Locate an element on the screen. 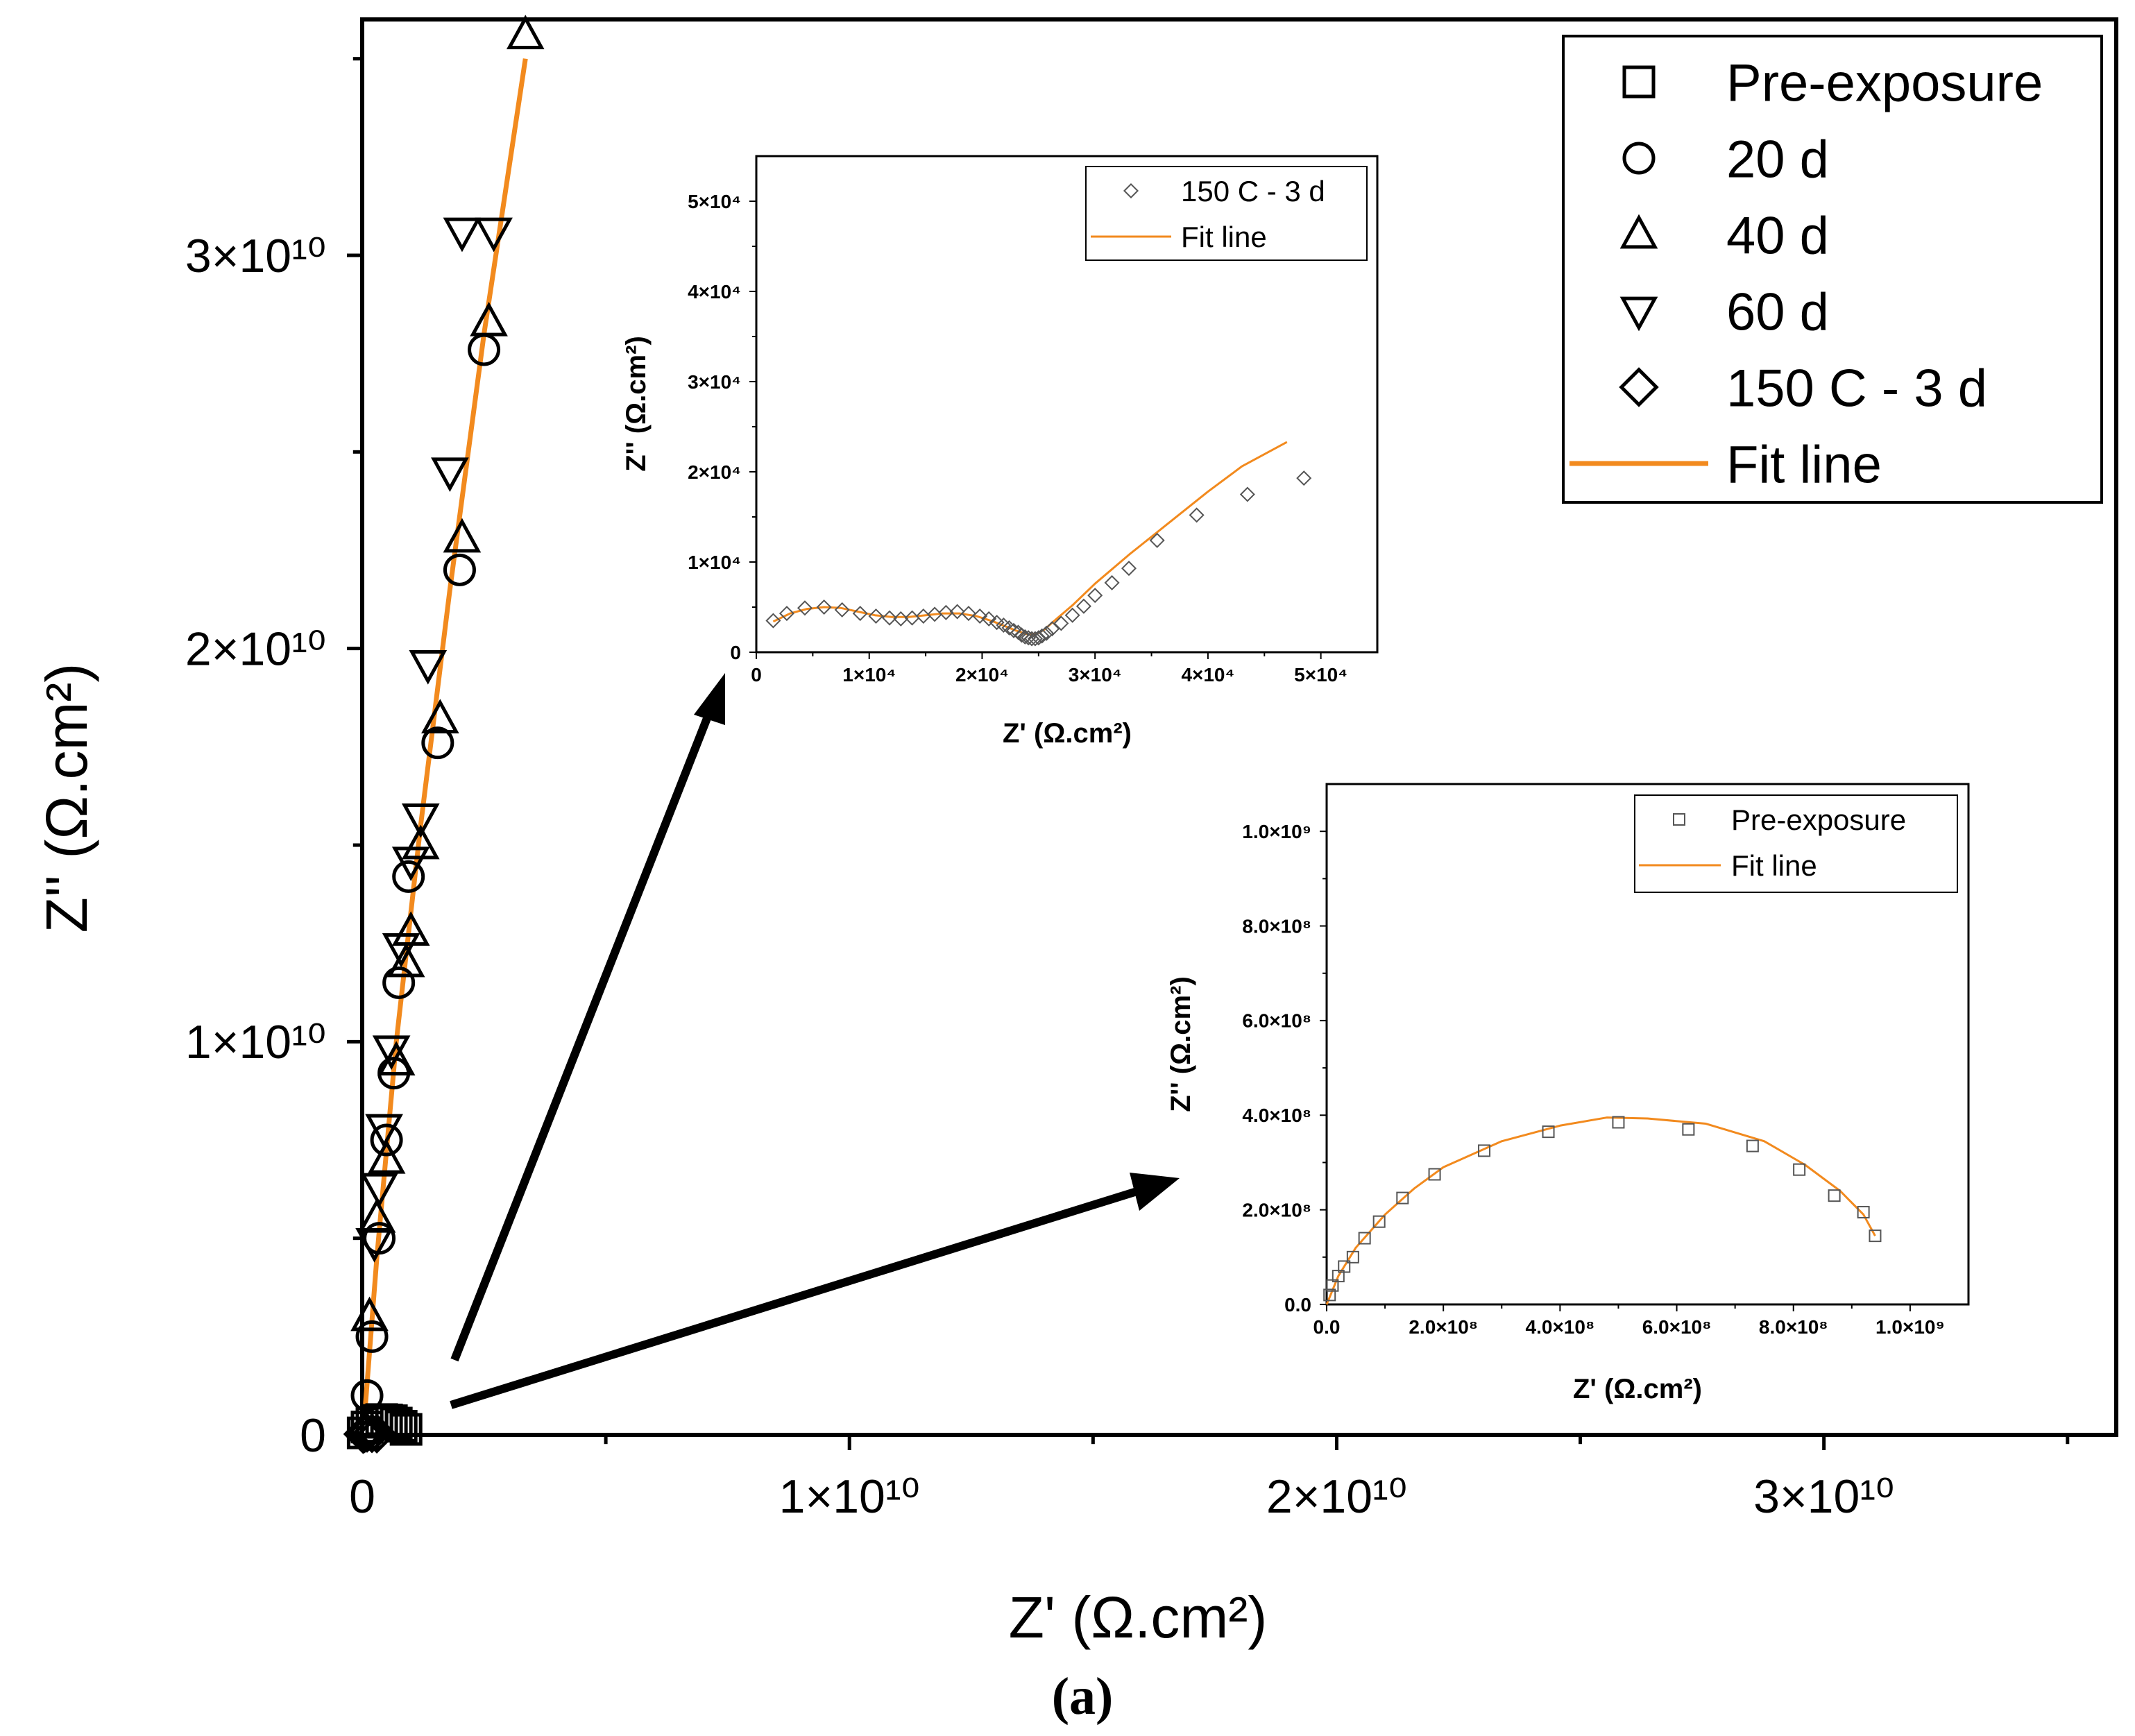 The width and height of the screenshot is (2135, 1736). inset-pre-x-tick-label: 6.0×10⁸ is located at coordinates (1677, 1327).